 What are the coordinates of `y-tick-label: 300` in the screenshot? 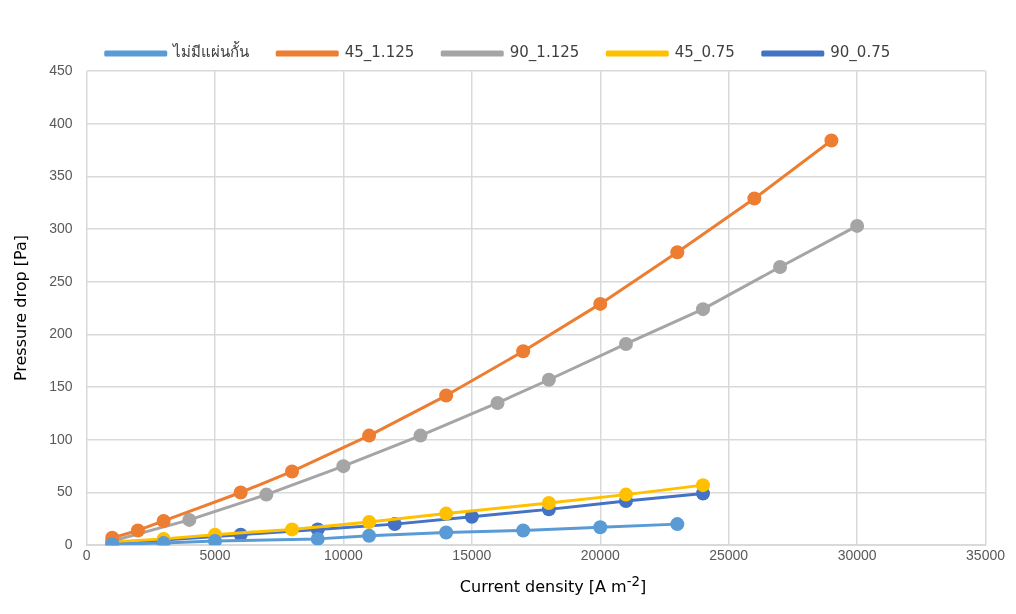 It's located at (61, 227).